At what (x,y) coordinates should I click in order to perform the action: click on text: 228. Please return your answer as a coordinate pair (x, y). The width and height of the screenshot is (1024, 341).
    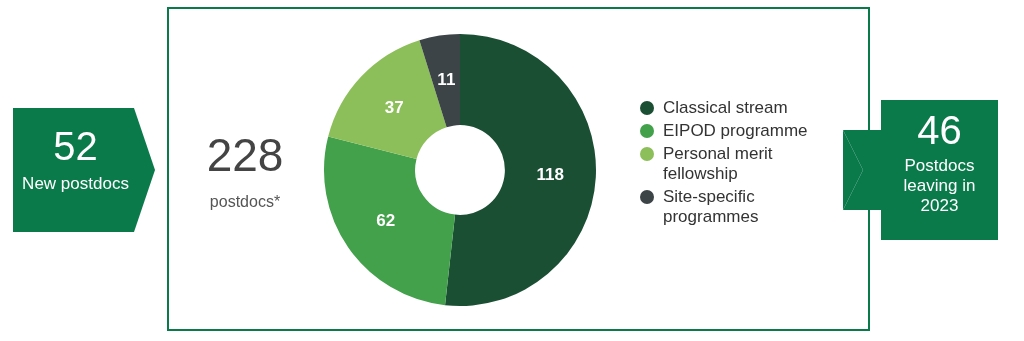
    Looking at the image, I should click on (245, 155).